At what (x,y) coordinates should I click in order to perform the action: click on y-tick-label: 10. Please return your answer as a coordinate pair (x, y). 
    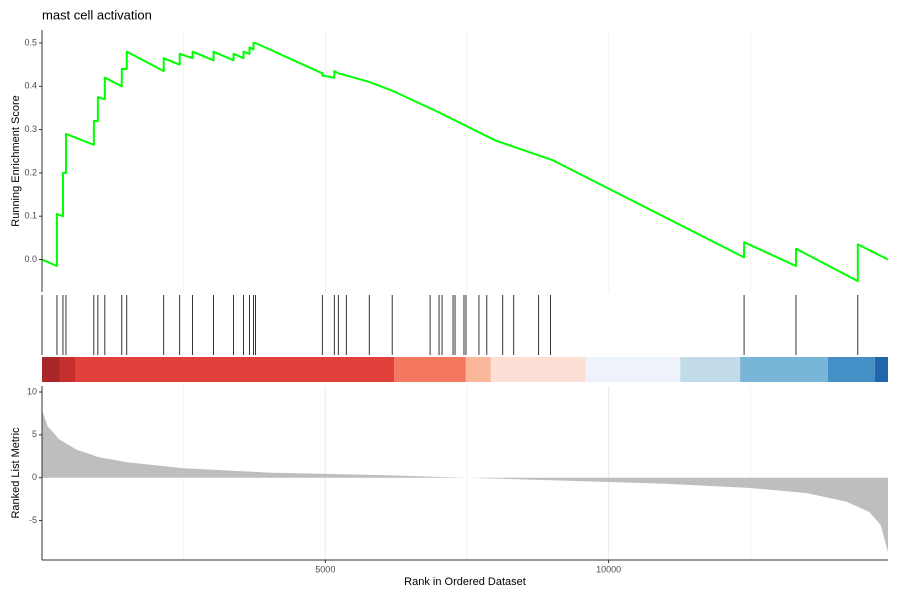
    Looking at the image, I should click on (32, 391).